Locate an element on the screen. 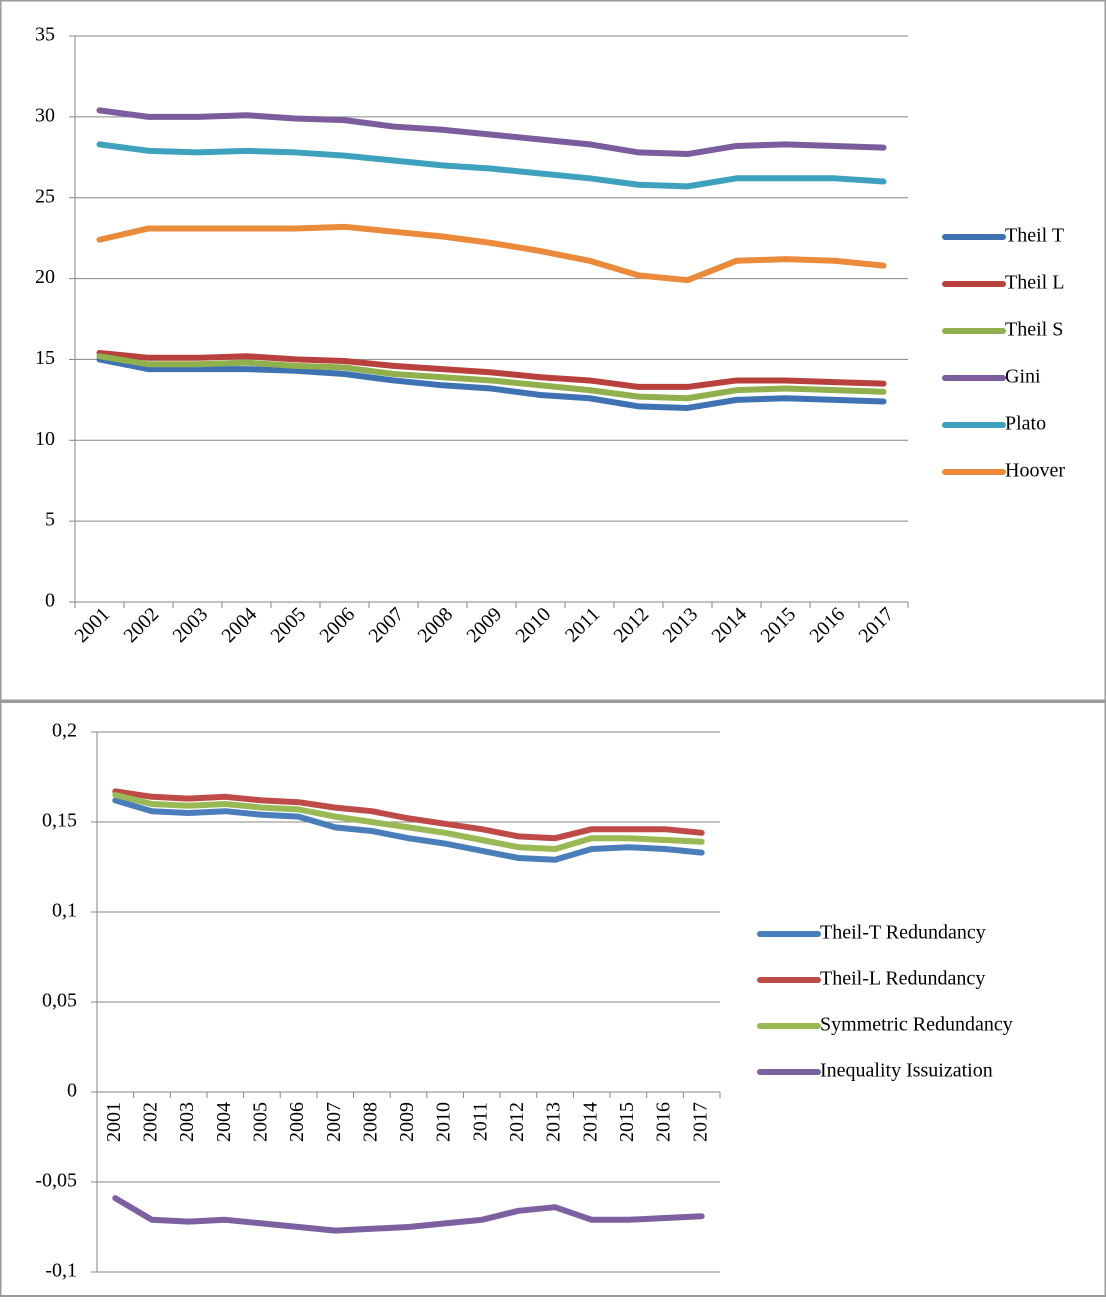 This screenshot has height=1302, width=1106. y-tick-label: 20 is located at coordinates (45, 277).